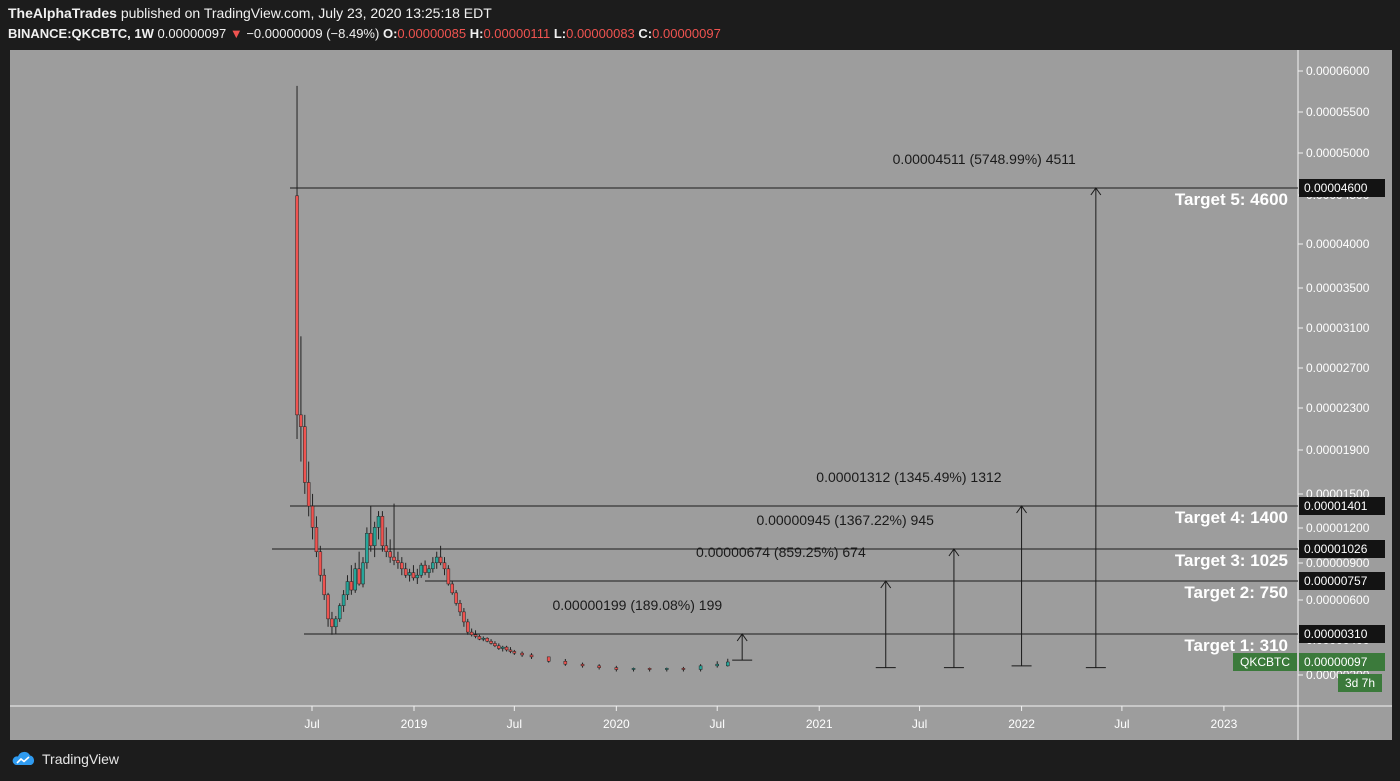  What do you see at coordinates (984, 159) in the screenshot?
I see `measure-label: 0.00004511 (5748.99%) 4511` at bounding box center [984, 159].